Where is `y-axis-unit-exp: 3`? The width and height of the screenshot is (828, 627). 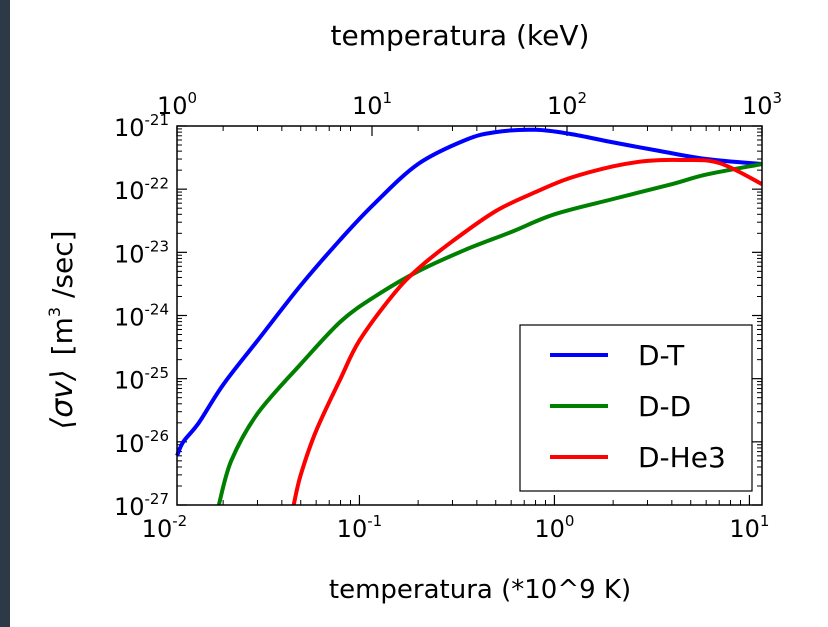 y-axis-unit-exp: 3 is located at coordinates (54, 312).